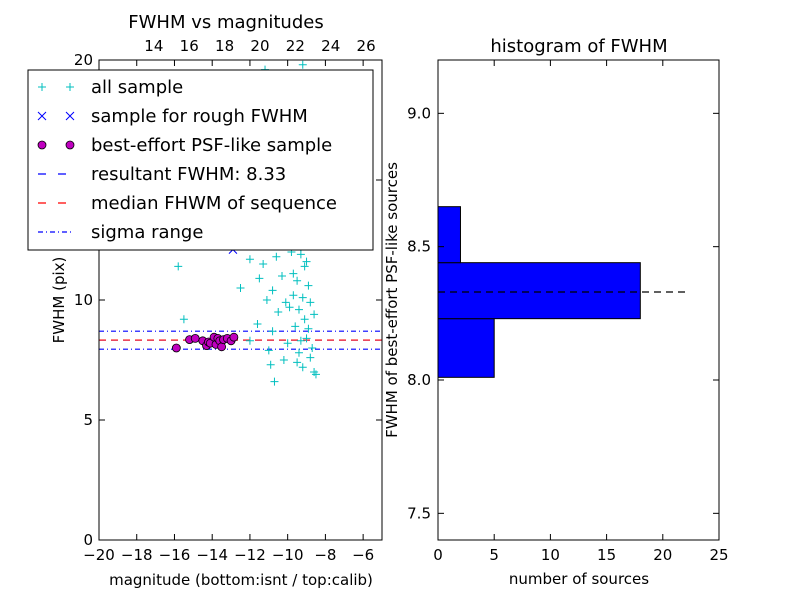 The height and width of the screenshot is (600, 800). Describe the element at coordinates (241, 580) in the screenshot. I see `left-x-axis-label: magnitude (bottom:isnt / top:calib)` at that location.